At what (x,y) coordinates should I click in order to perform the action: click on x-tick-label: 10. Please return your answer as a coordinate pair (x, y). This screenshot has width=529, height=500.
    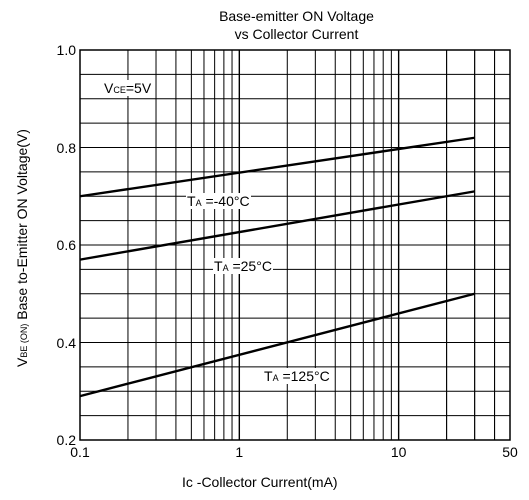
    Looking at the image, I should click on (398, 452).